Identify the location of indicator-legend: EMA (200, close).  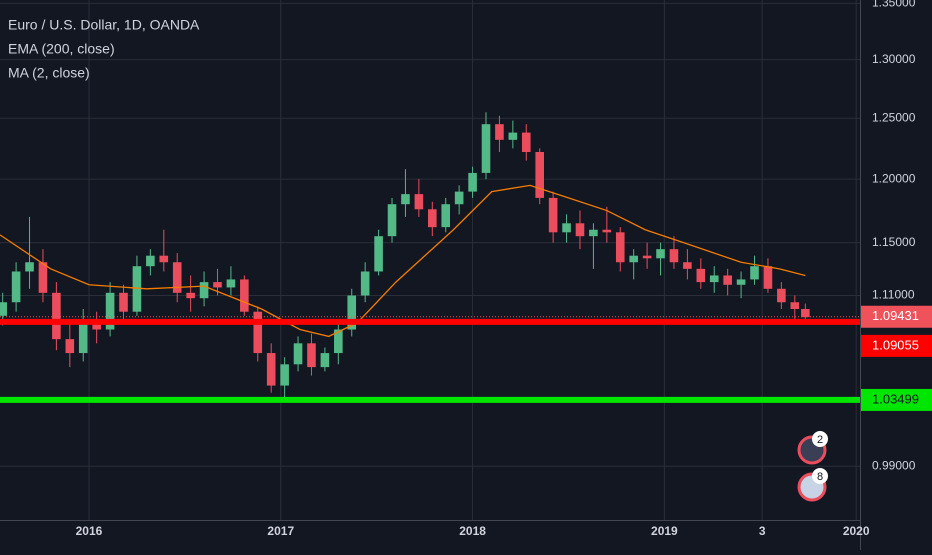
(61, 49).